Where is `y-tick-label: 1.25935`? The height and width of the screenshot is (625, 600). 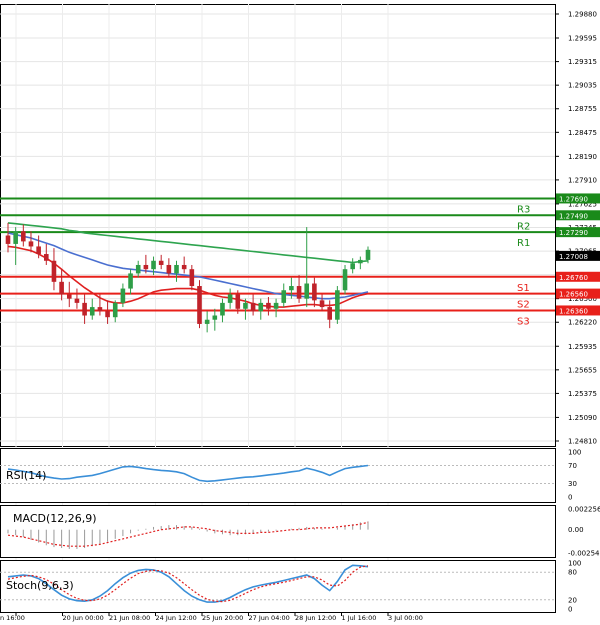
y-tick-label: 1.25935 is located at coordinates (582, 347).